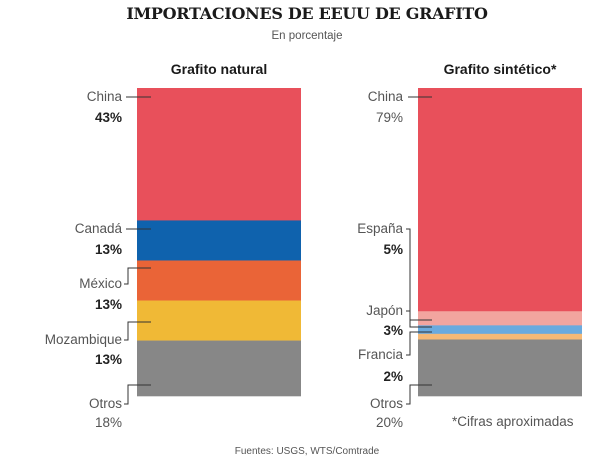 The image size is (614, 475). I want to click on segment-label-espana: España, so click(380, 228).